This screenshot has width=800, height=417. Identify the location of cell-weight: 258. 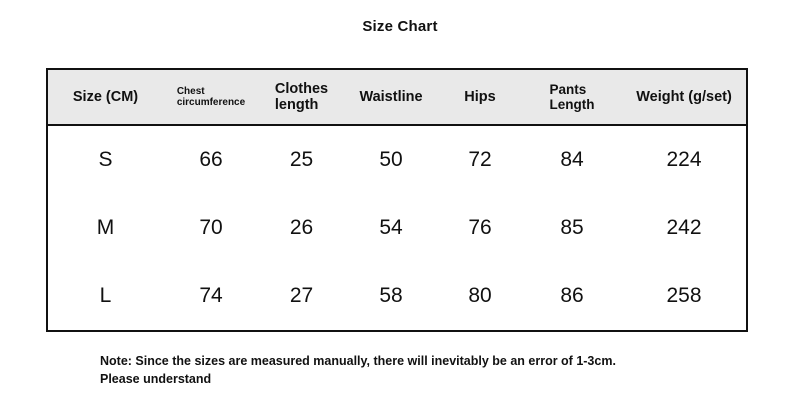
(684, 295).